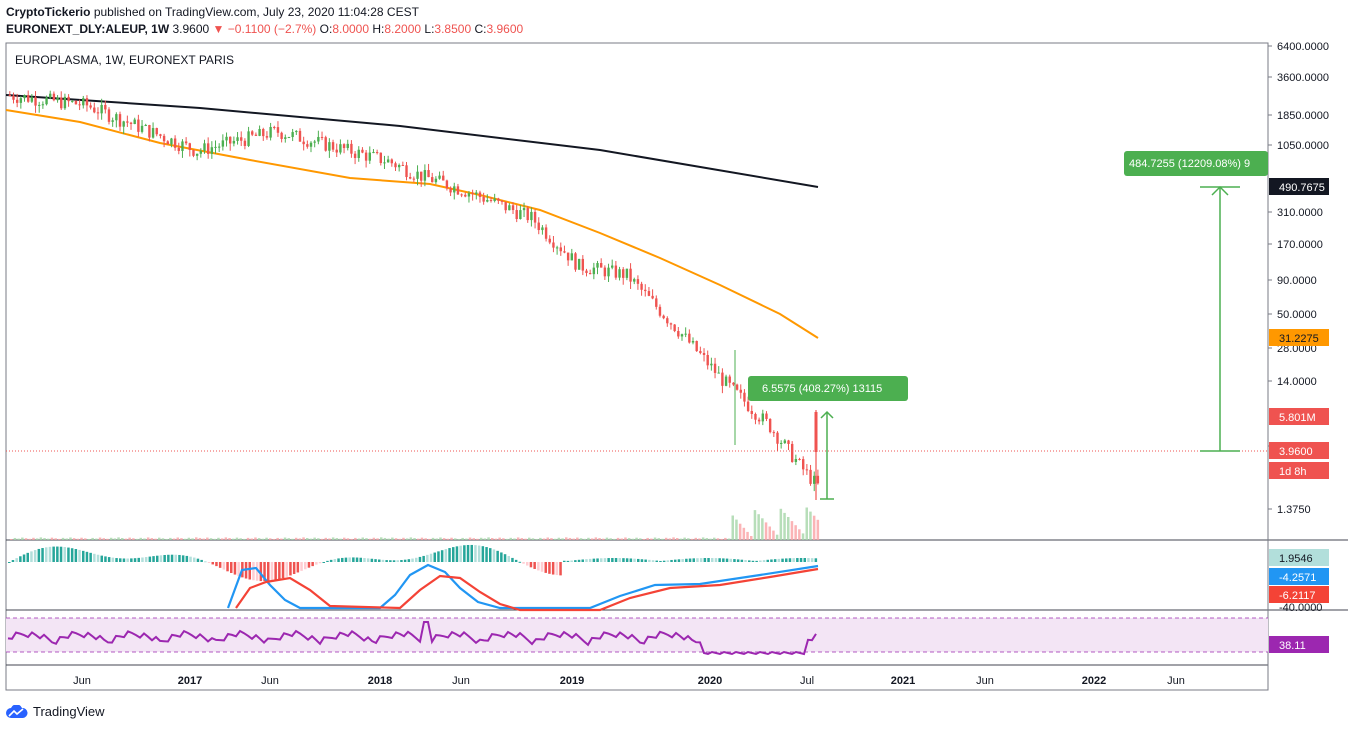 The width and height of the screenshot is (1348, 731). Describe the element at coordinates (1297, 281) in the screenshot. I see `price-axis-label: 90.0000` at that location.